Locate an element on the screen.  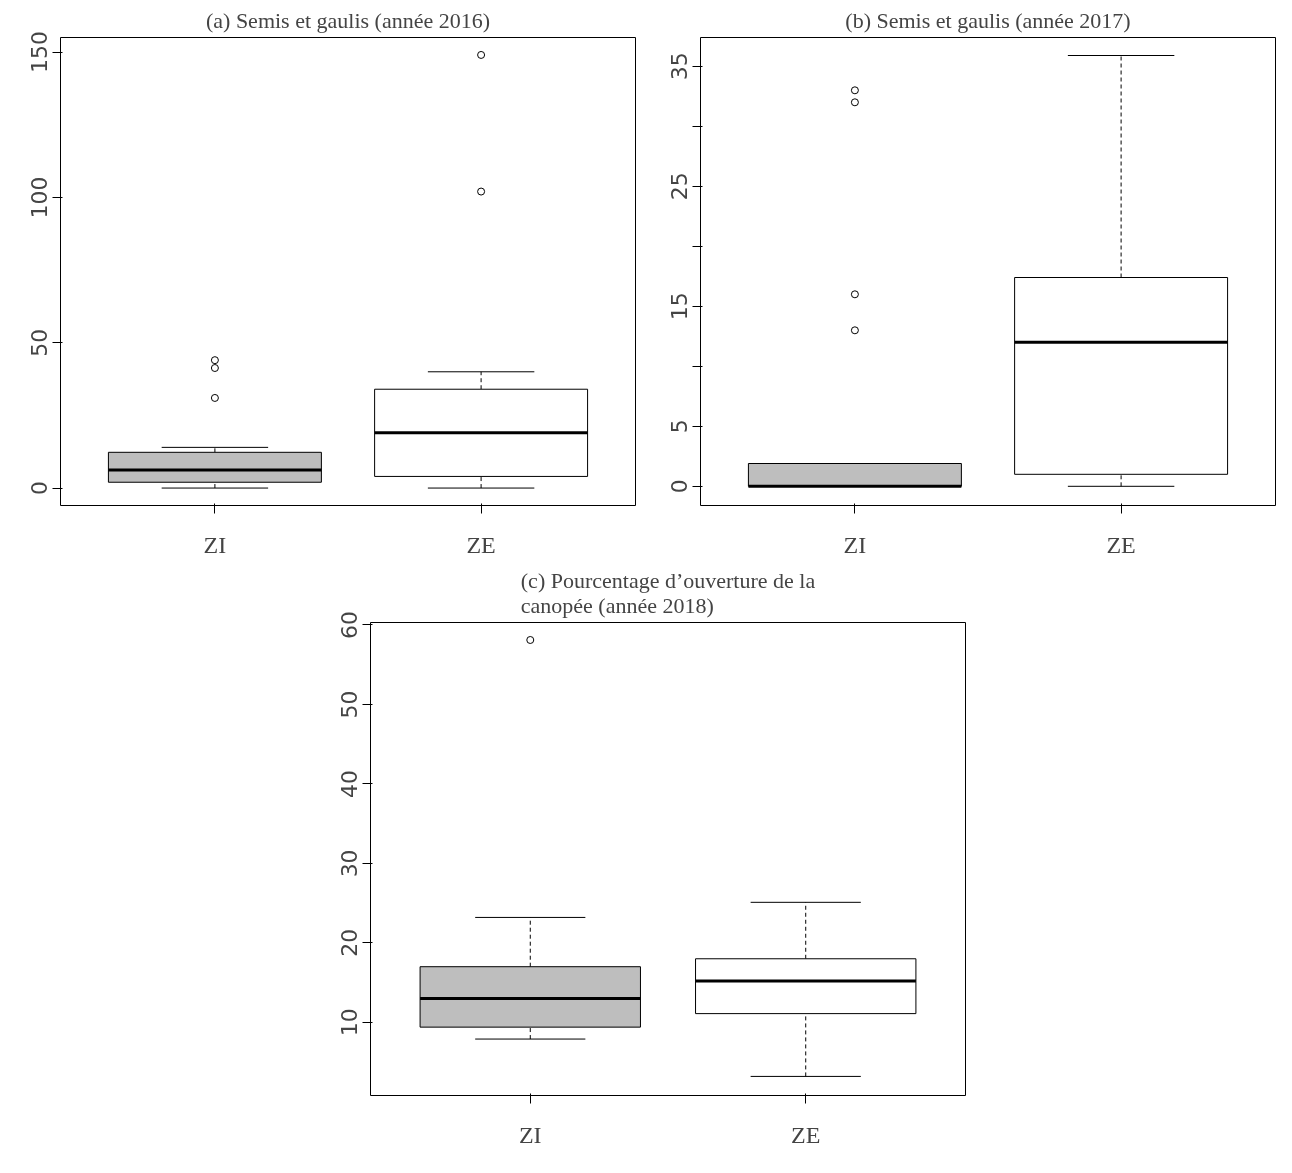
chart-title: (b) Semis et gaulis (année 2017) is located at coordinates (988, 20).